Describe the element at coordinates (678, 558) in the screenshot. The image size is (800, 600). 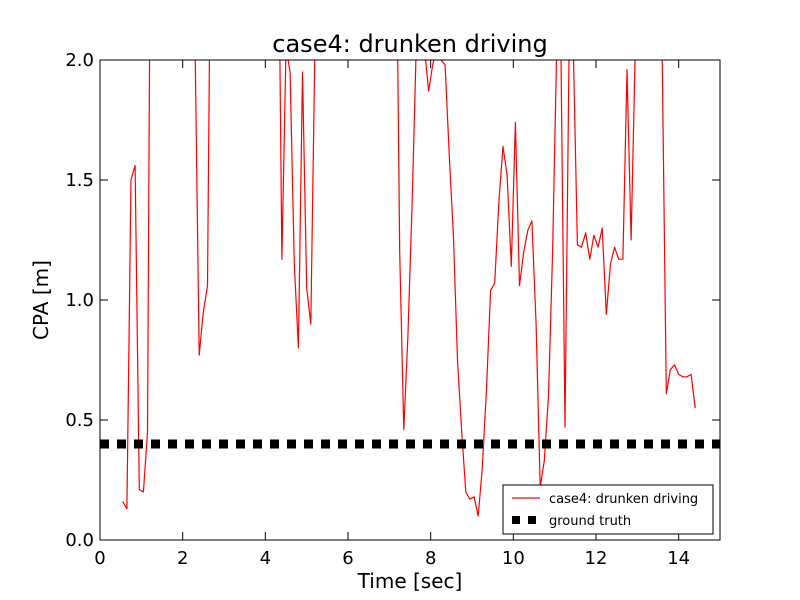
I see `x-tick-label: 14` at that location.